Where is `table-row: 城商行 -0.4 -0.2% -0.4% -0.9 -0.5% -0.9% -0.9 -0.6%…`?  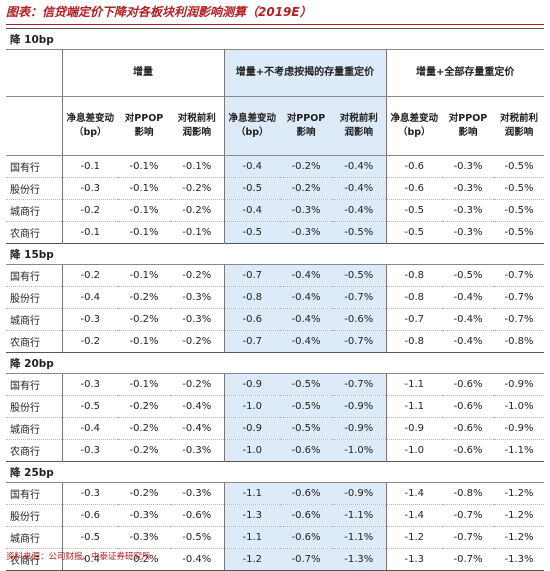
table-row: 城商行 -0.4 -0.2% -0.4% -0.9 -0.5% -0.9% -0.9 -0.6%… is located at coordinates (275, 428).